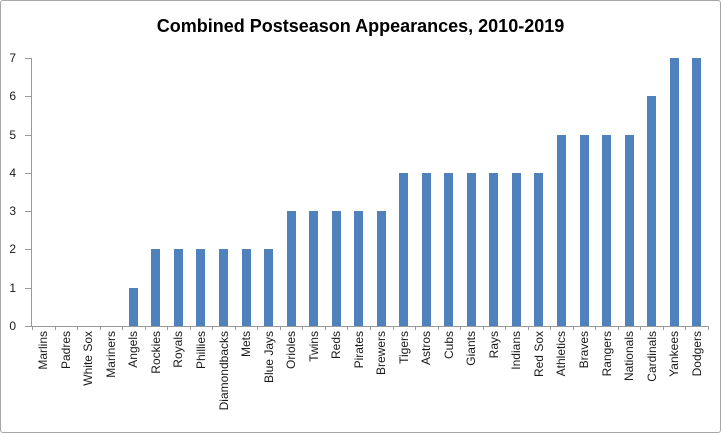  Describe the element at coordinates (674, 354) in the screenshot. I see `x-axis-label: Yankees` at that location.